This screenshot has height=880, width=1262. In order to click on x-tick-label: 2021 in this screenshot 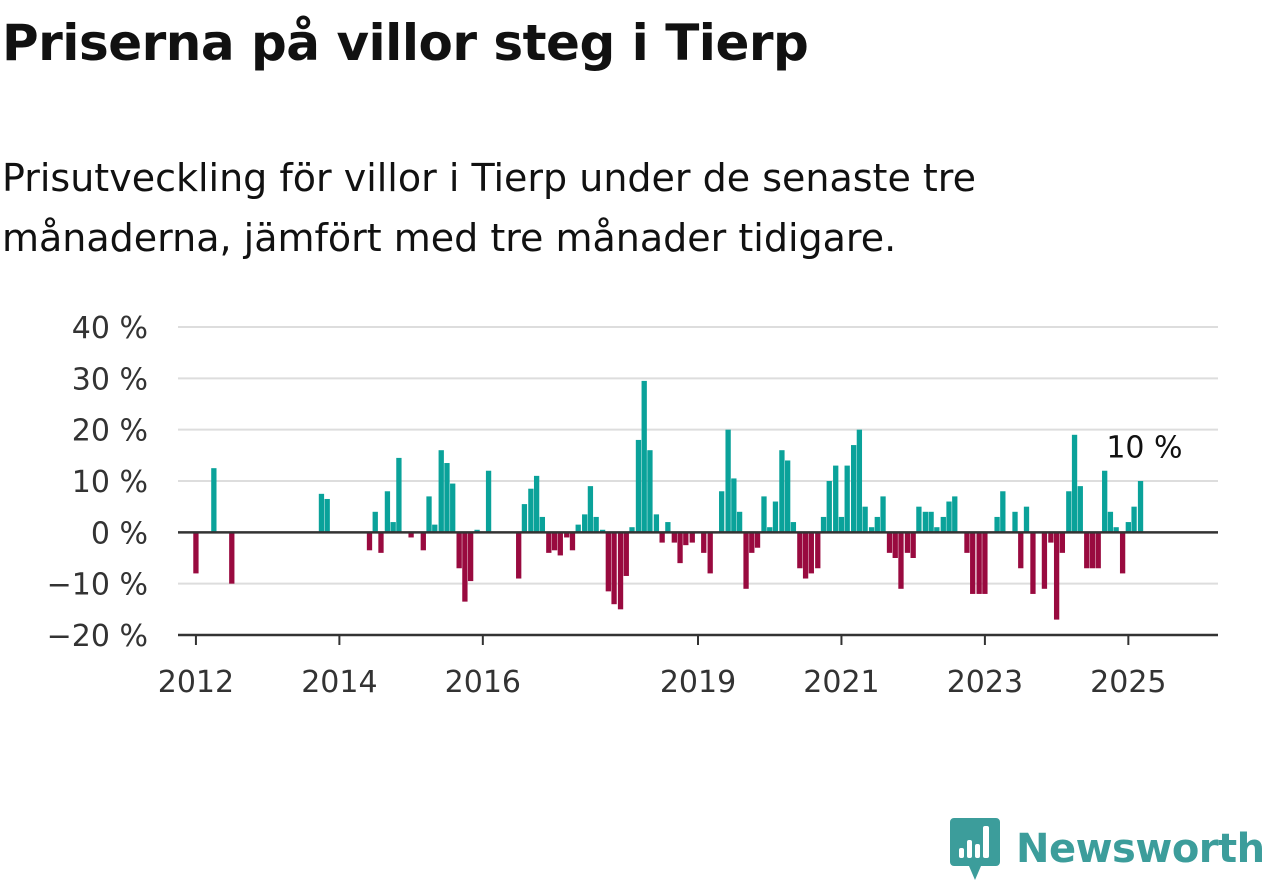, I will do `click(841, 682)`.